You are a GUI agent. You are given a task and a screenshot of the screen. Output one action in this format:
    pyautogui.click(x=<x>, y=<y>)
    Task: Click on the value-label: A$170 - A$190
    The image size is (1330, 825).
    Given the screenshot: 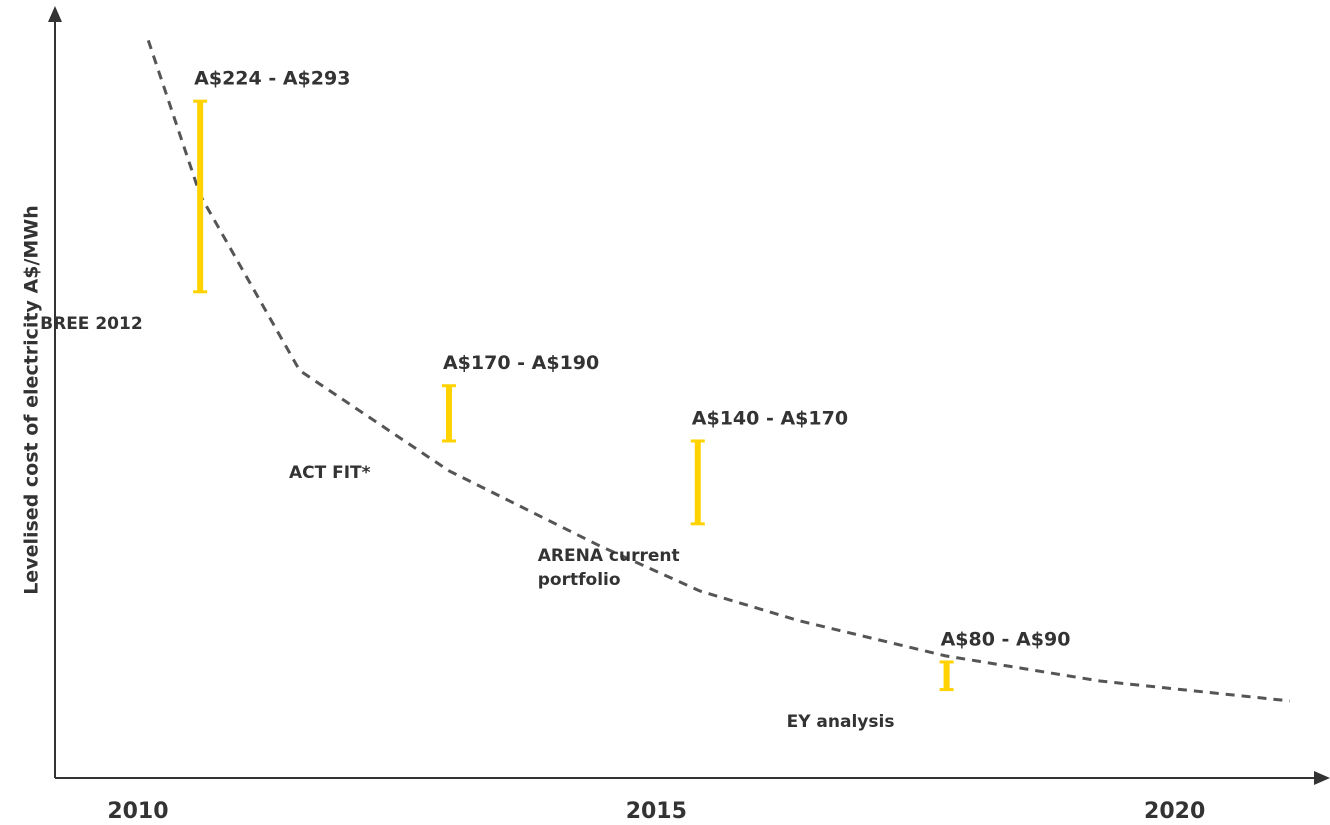 What is the action you would take?
    pyautogui.click(x=521, y=363)
    